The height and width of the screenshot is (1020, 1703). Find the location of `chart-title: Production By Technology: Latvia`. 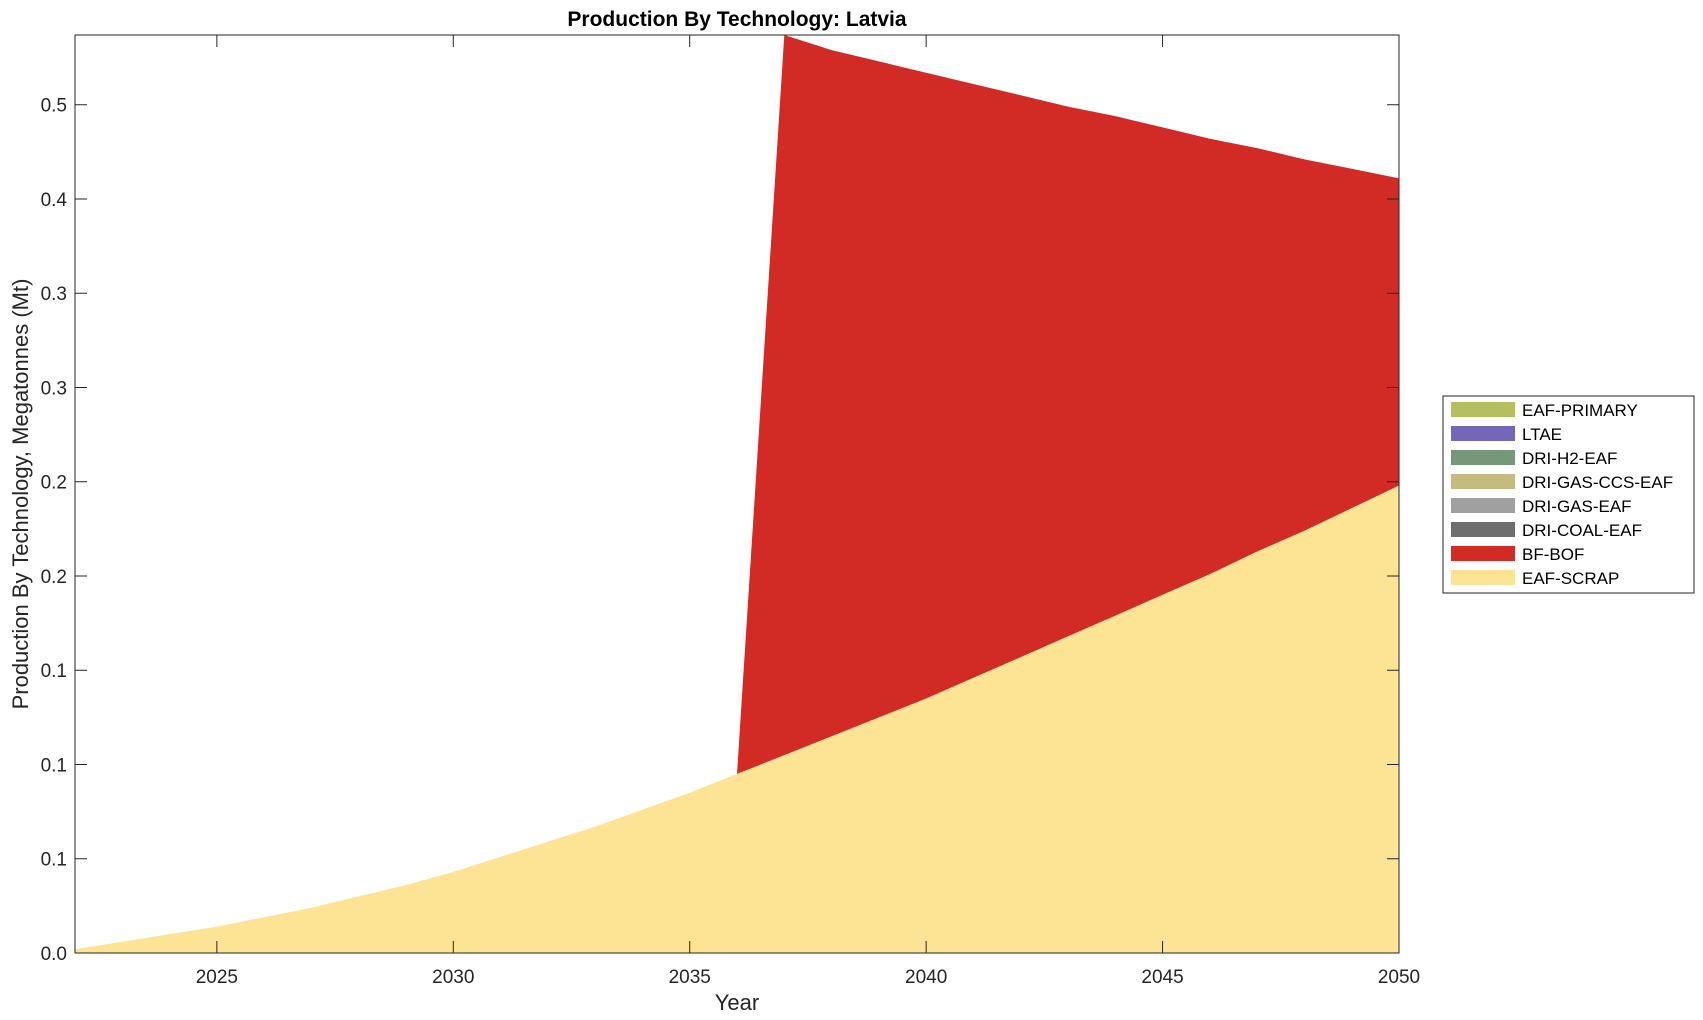

chart-title: Production By Technology: Latvia is located at coordinates (736, 19).